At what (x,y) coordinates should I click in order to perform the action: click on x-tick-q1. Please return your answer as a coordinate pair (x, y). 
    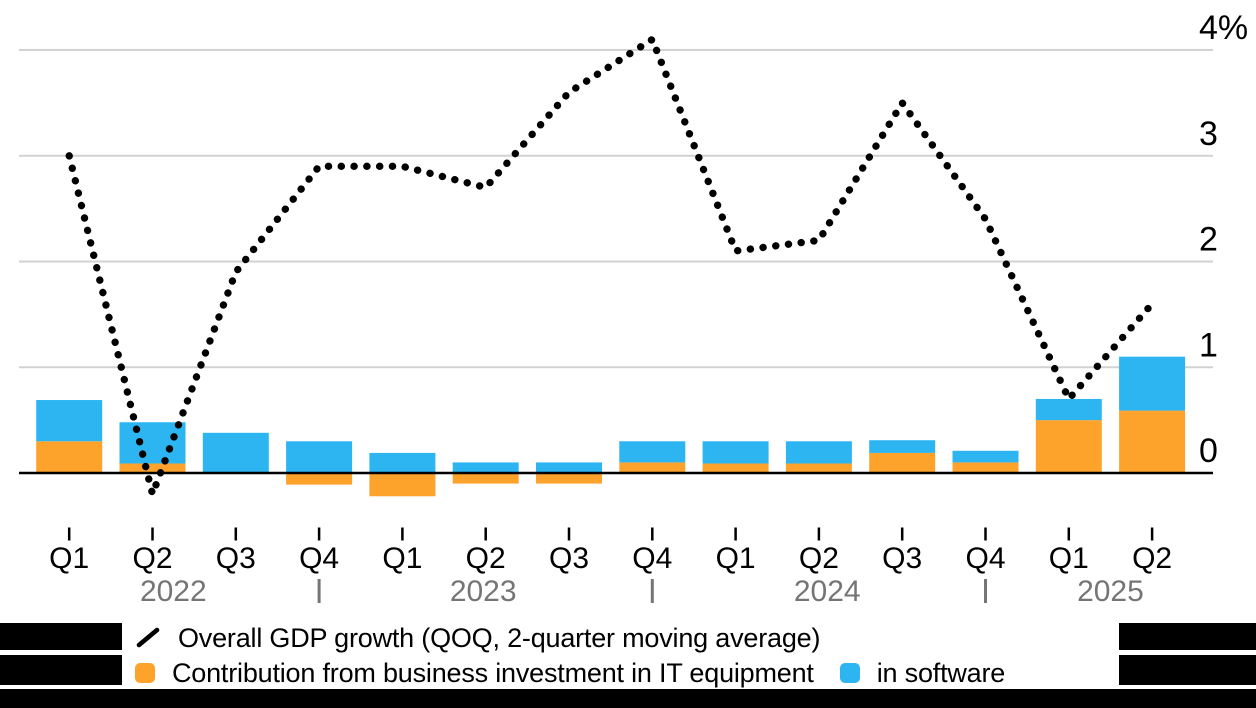
    Looking at the image, I should click on (152, 534).